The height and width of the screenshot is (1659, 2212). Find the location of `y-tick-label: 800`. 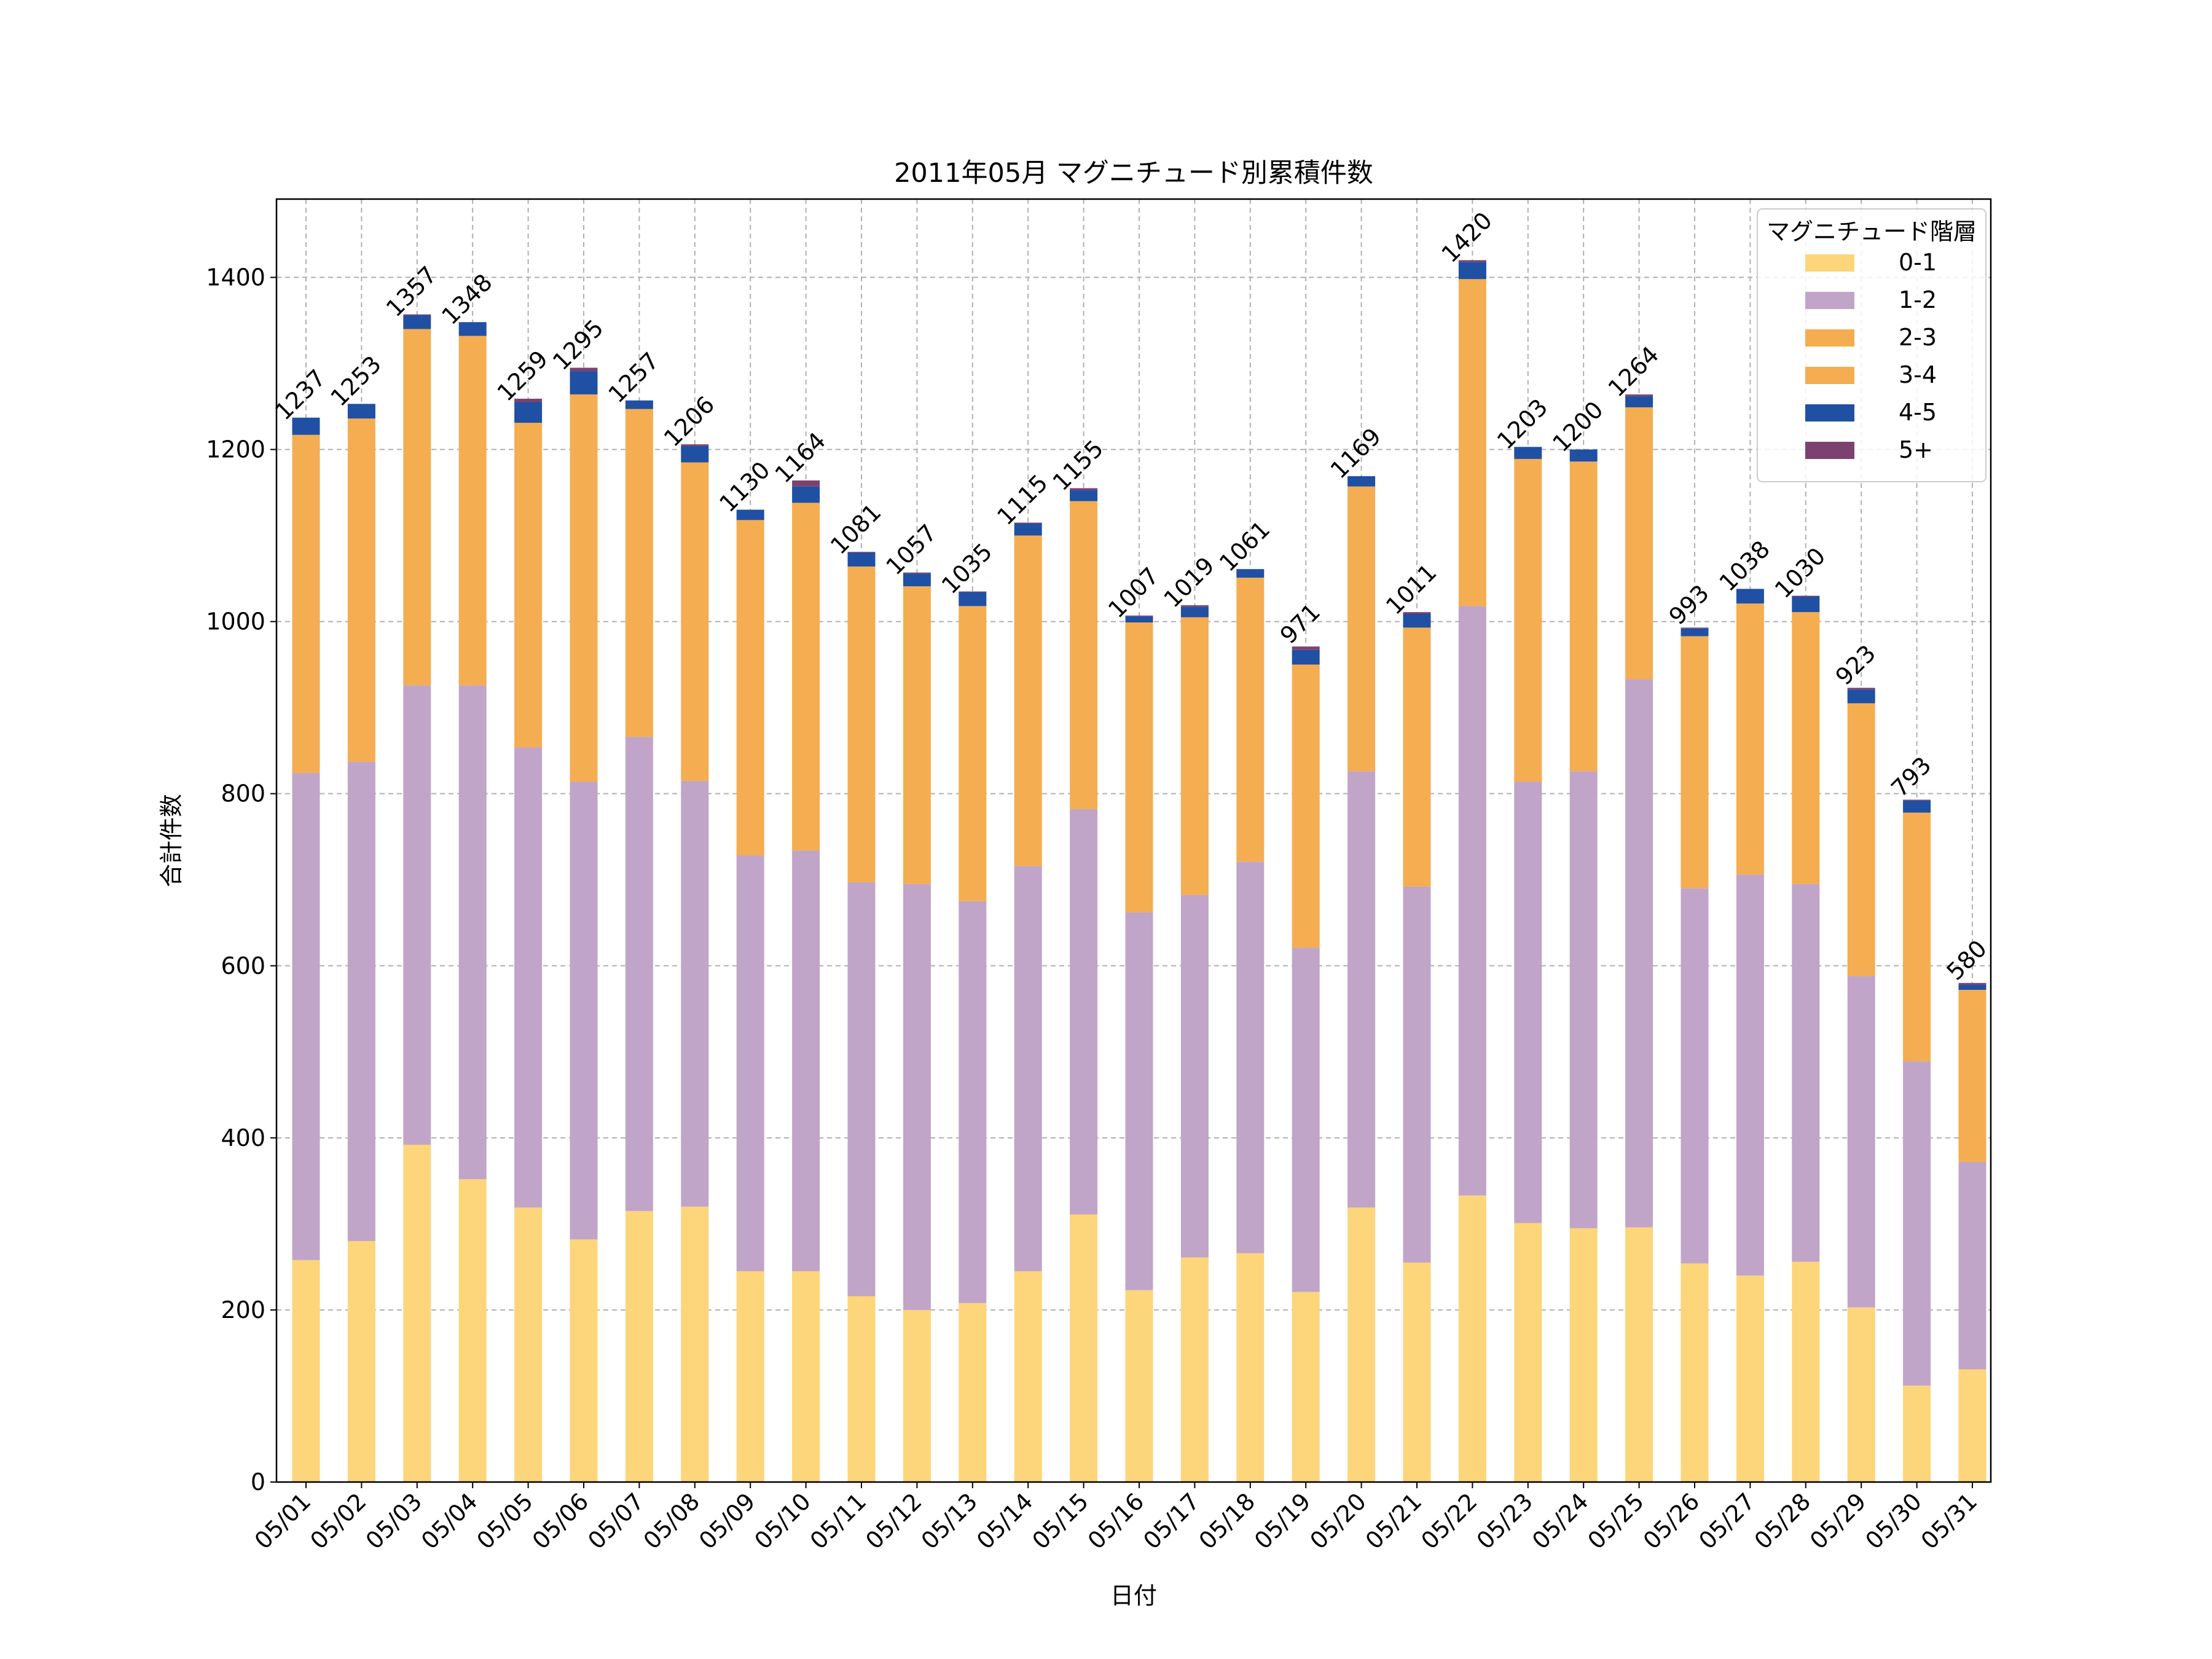

y-tick-label: 800 is located at coordinates (243, 793).